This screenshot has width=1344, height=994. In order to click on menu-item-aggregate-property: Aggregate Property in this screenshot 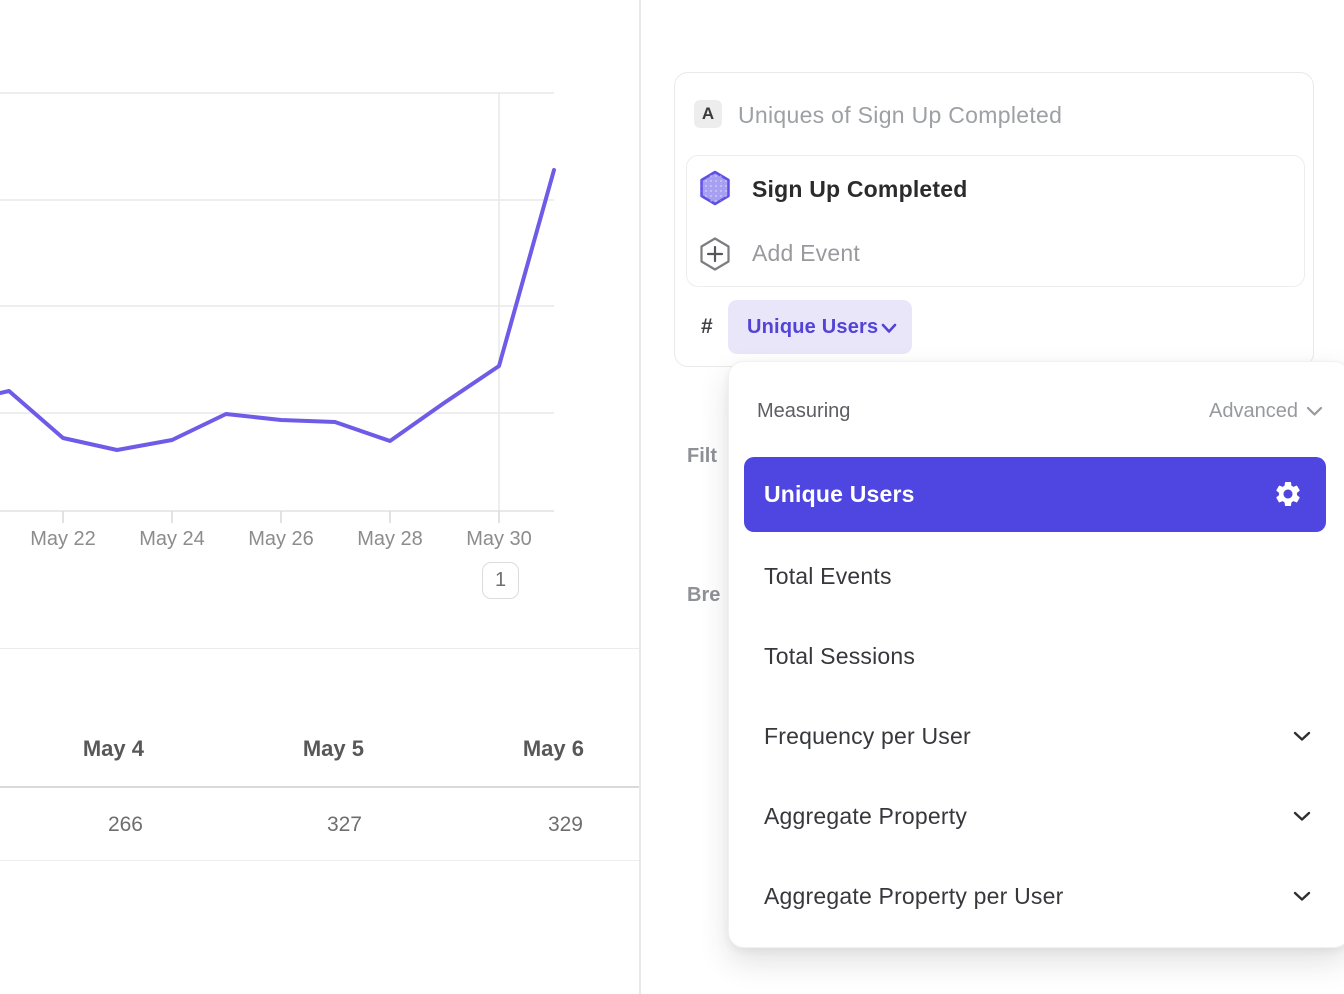, I will do `click(866, 816)`.